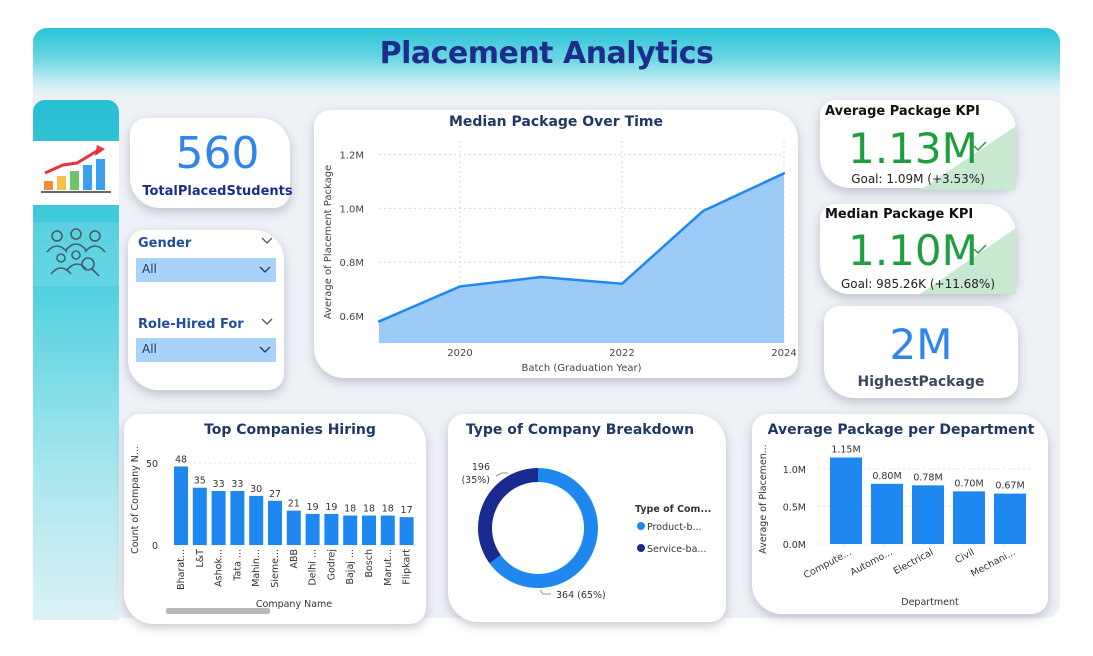 The width and height of the screenshot is (1093, 656). What do you see at coordinates (351, 155) in the screenshot?
I see `y-tick-label: 1.2M` at bounding box center [351, 155].